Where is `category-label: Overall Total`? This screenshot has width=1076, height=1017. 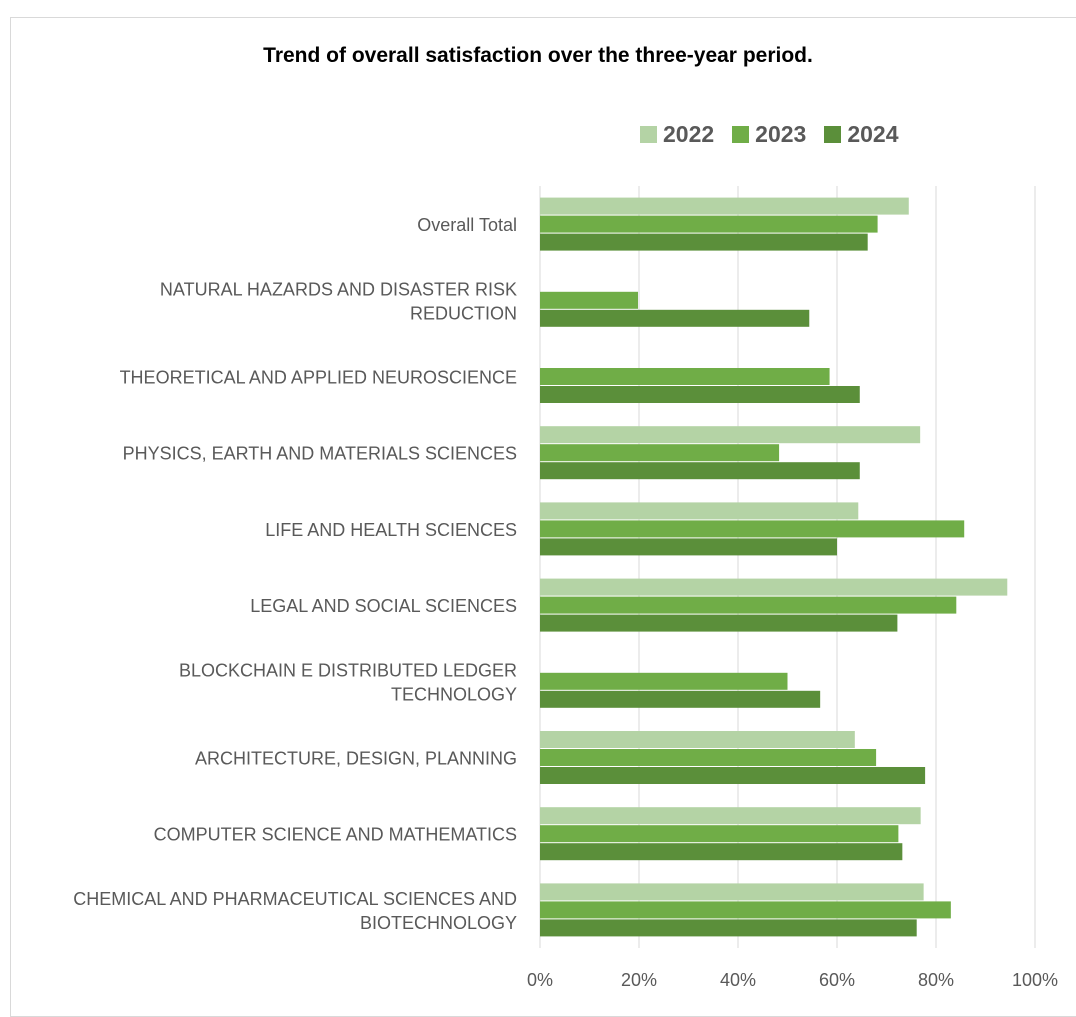 category-label: Overall Total is located at coordinates (467, 225).